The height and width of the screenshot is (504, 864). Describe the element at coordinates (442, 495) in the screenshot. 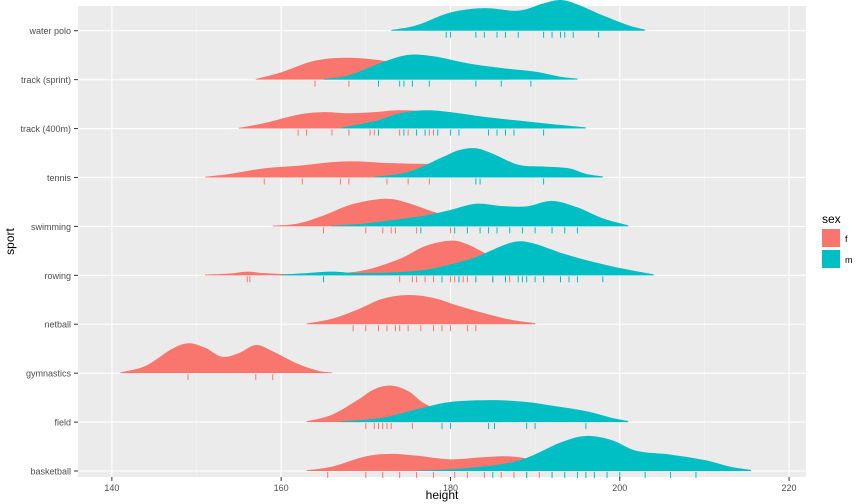

I see `x-axis-label: height` at that location.